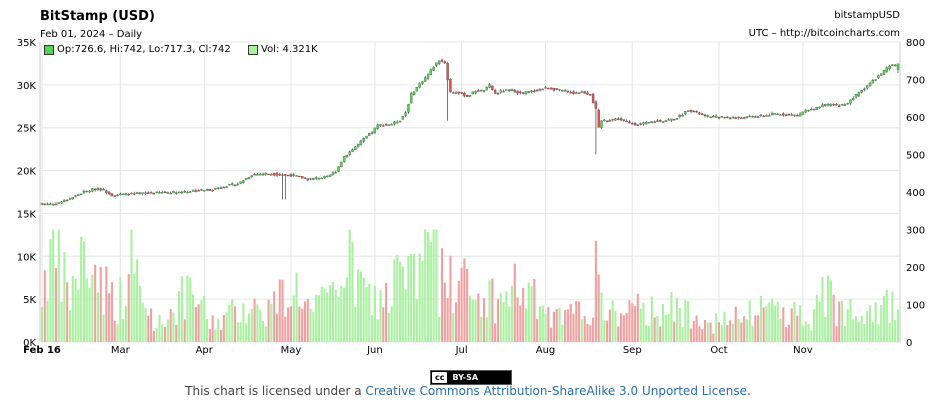 The image size is (936, 406). What do you see at coordinates (471, 377) in the screenshot?
I see `cc-license-badge: cc BY-SA` at bounding box center [471, 377].